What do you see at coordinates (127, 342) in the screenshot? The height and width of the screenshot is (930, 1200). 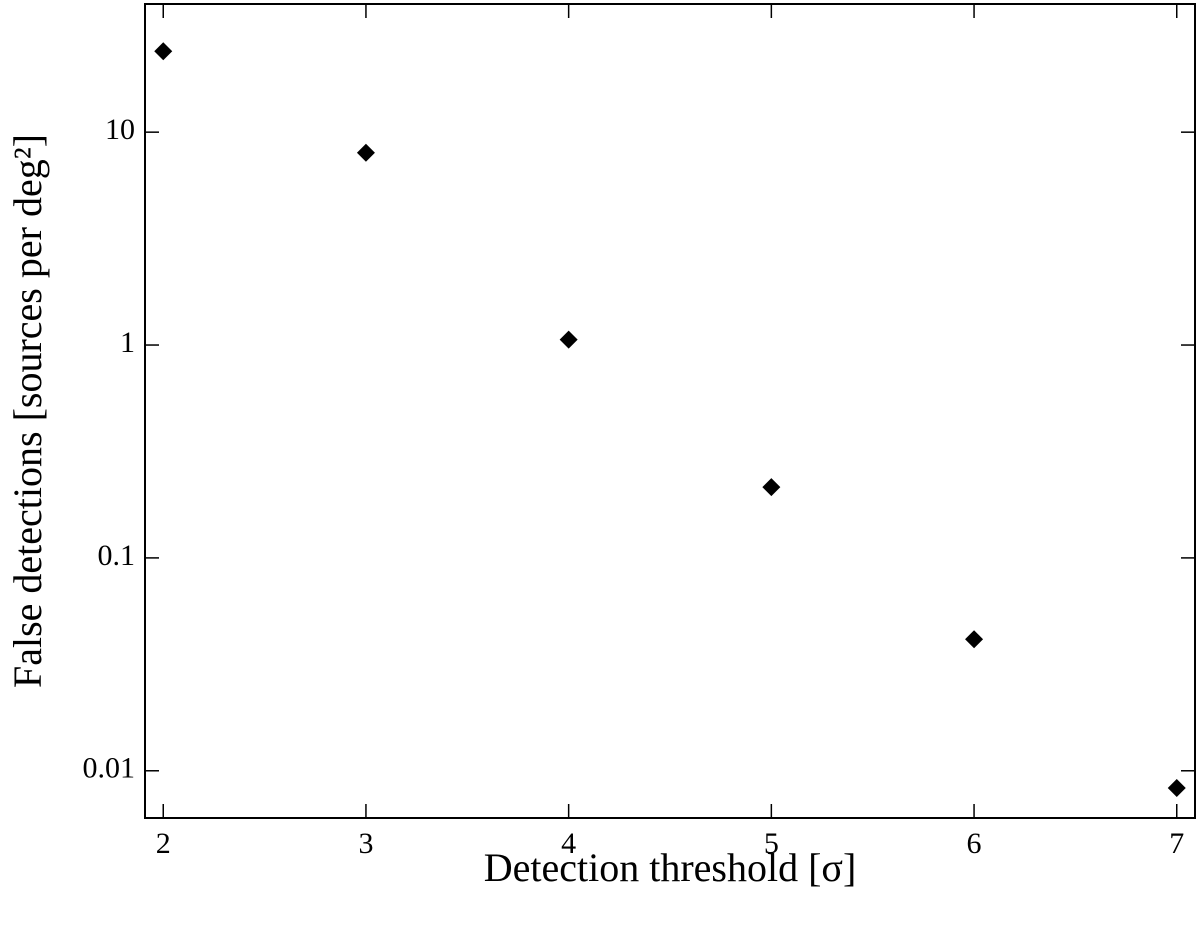 I see `y-tick-label: 1` at bounding box center [127, 342].